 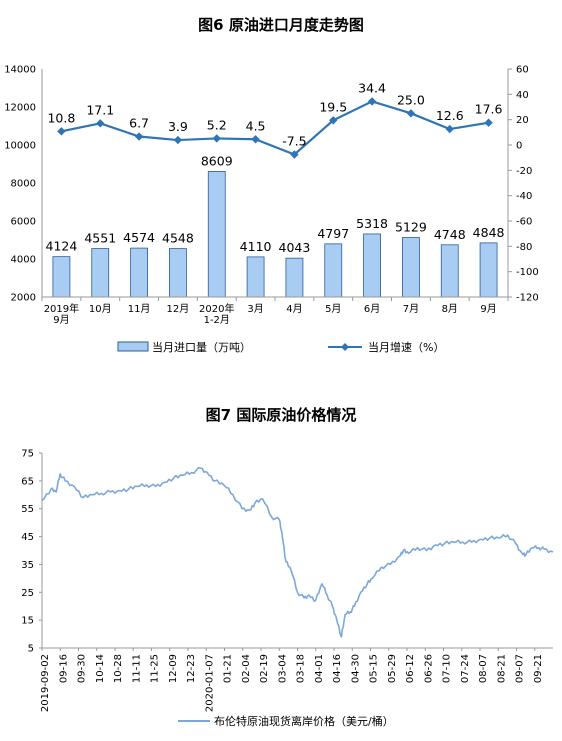 I want to click on y-left-tick-label: 10000, so click(x=20, y=146).